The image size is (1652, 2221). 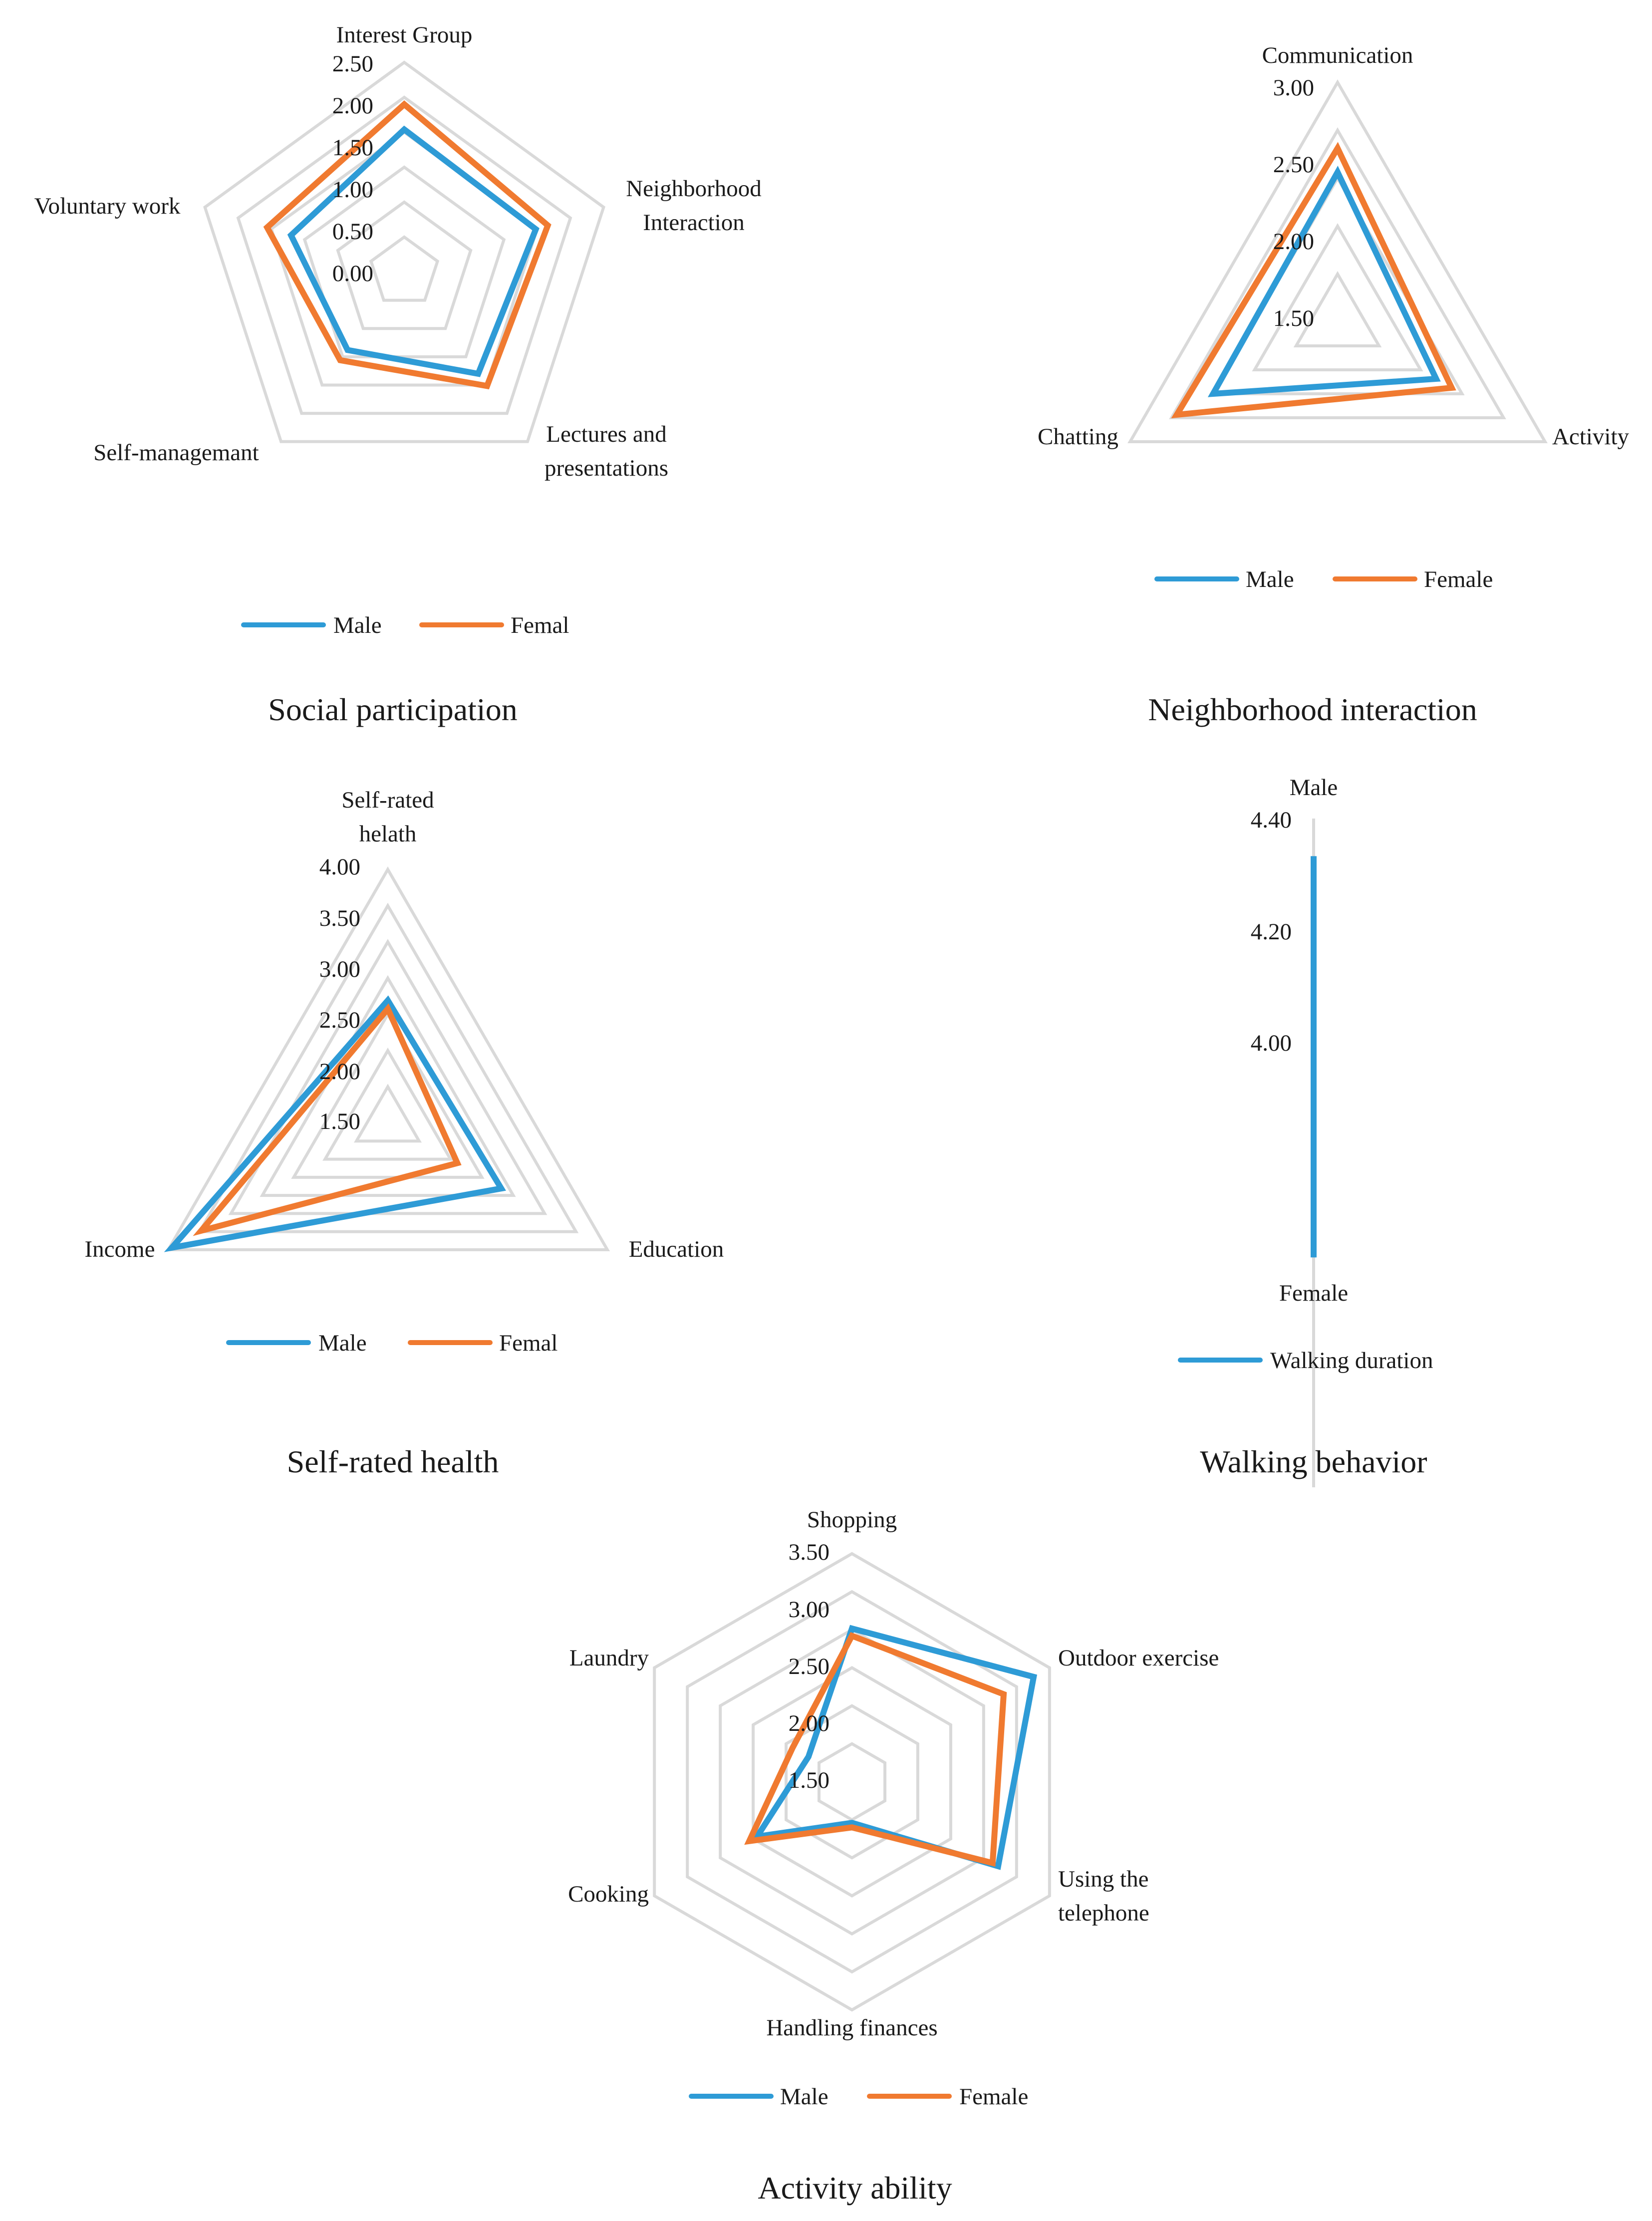 What do you see at coordinates (393, 1461) in the screenshot?
I see `chart-title: Self-rated health` at bounding box center [393, 1461].